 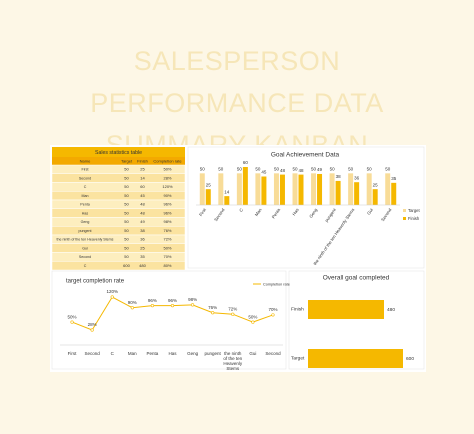 I want to click on legend-label: Finish, so click(x=414, y=218).